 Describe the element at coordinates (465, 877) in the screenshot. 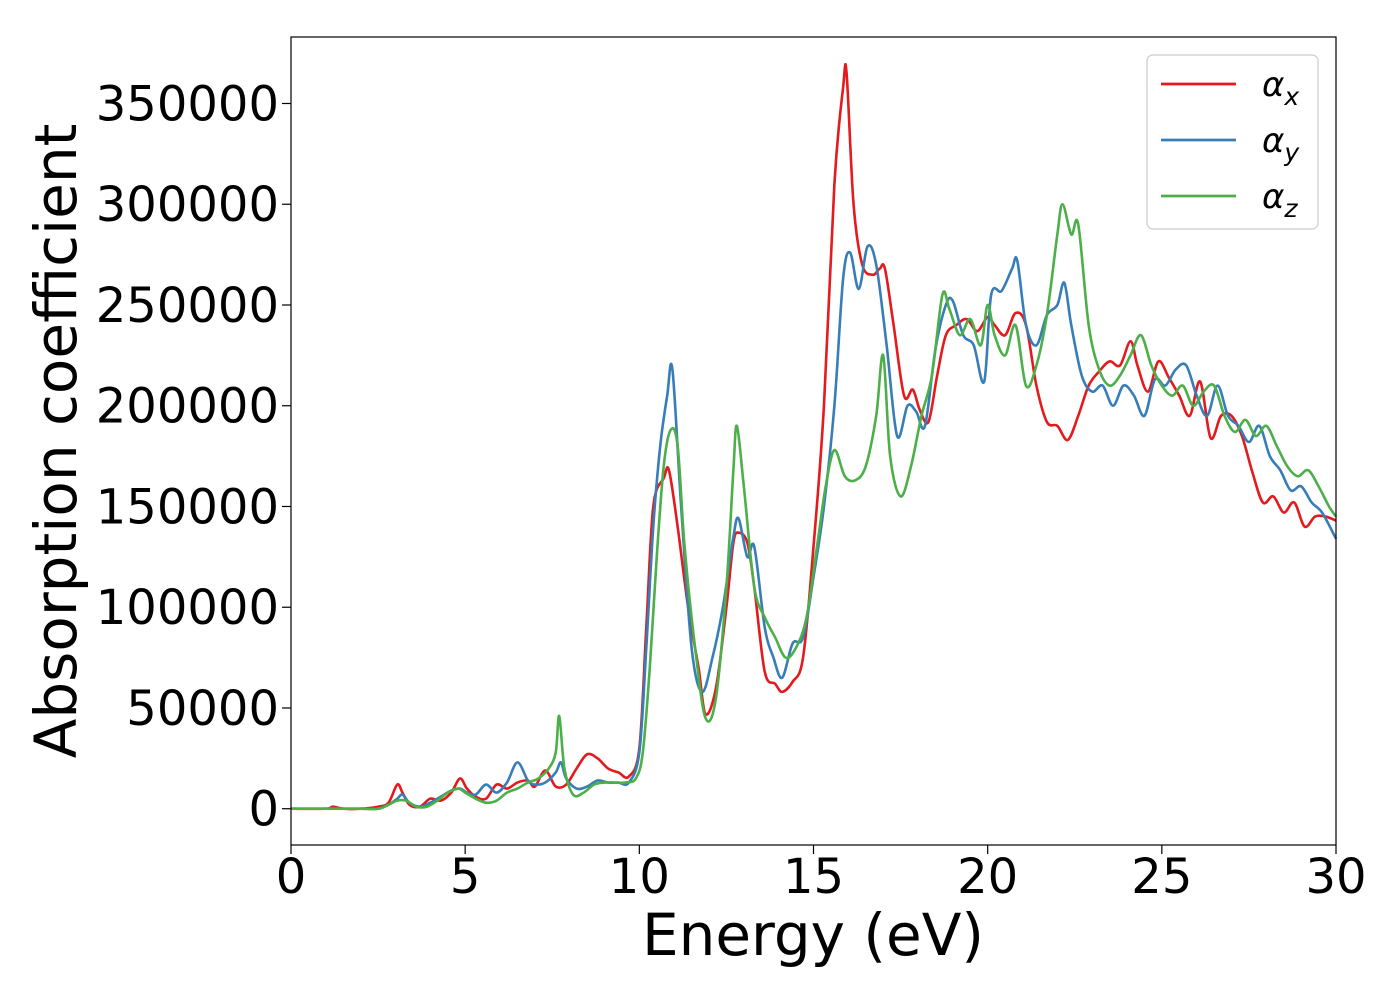

I see `x-tick-label: 5` at that location.